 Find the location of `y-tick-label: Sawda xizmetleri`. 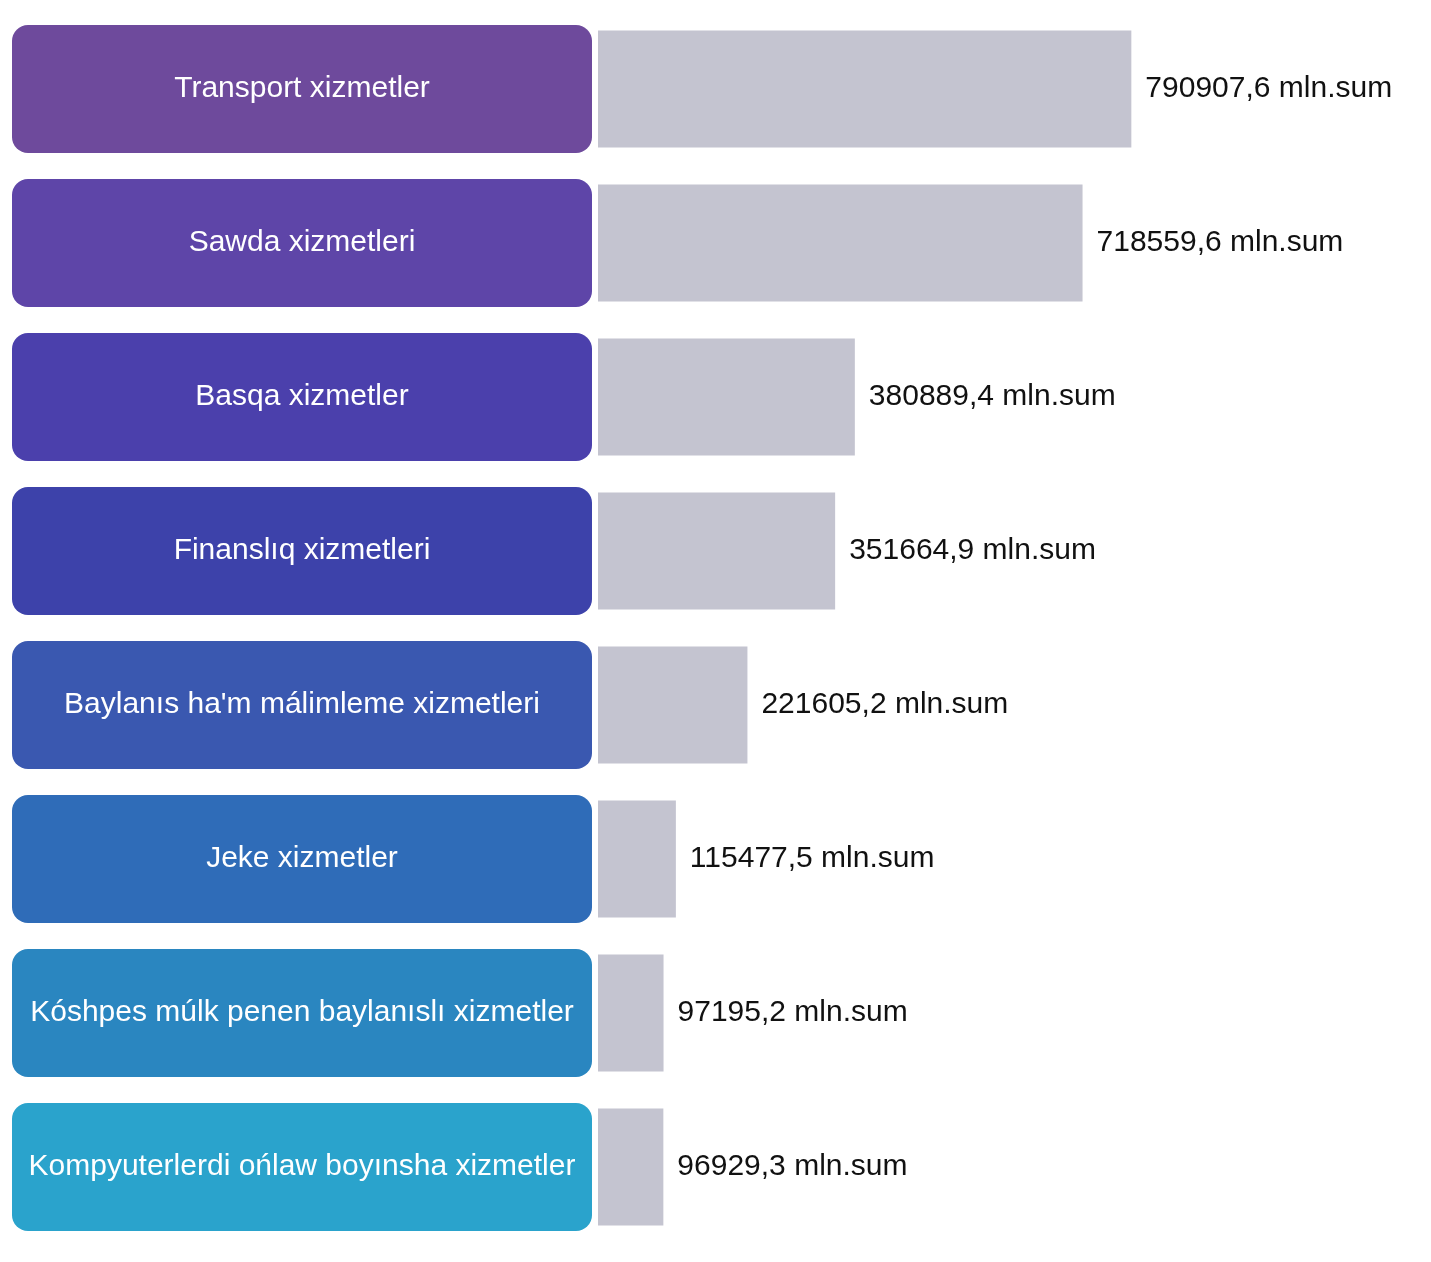

y-tick-label: Sawda xizmetleri is located at coordinates (302, 241).